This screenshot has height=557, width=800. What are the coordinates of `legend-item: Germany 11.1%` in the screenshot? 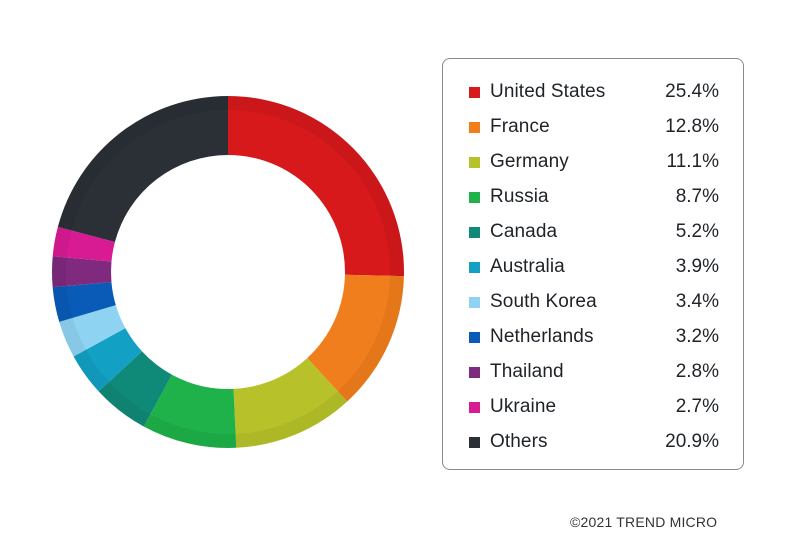 It's located at (593, 162).